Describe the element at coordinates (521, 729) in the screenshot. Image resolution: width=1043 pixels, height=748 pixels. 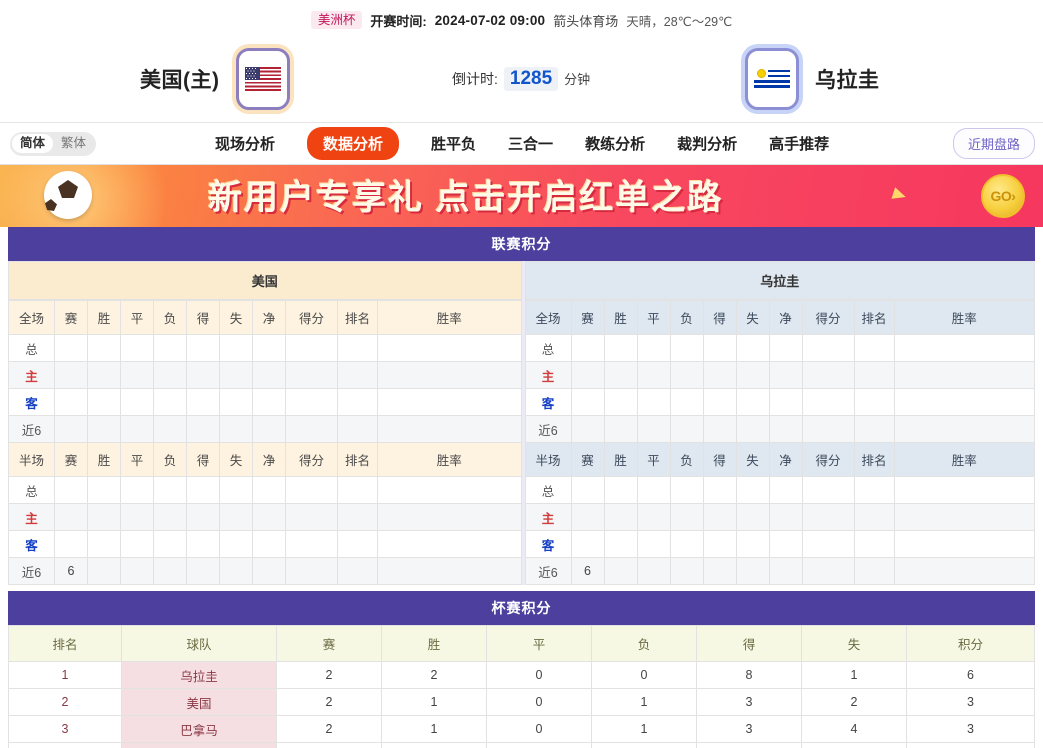
I see `table-row: 3 巴拿马 2 1 0 1 3 4 3` at that location.